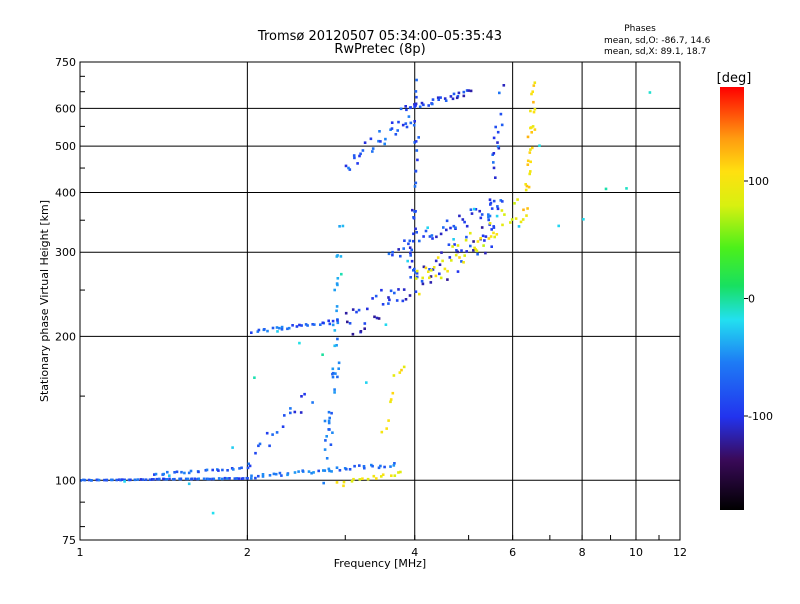 This screenshot has width=800, height=604. What do you see at coordinates (69, 540) in the screenshot?
I see `y-tick-label: 75` at bounding box center [69, 540].